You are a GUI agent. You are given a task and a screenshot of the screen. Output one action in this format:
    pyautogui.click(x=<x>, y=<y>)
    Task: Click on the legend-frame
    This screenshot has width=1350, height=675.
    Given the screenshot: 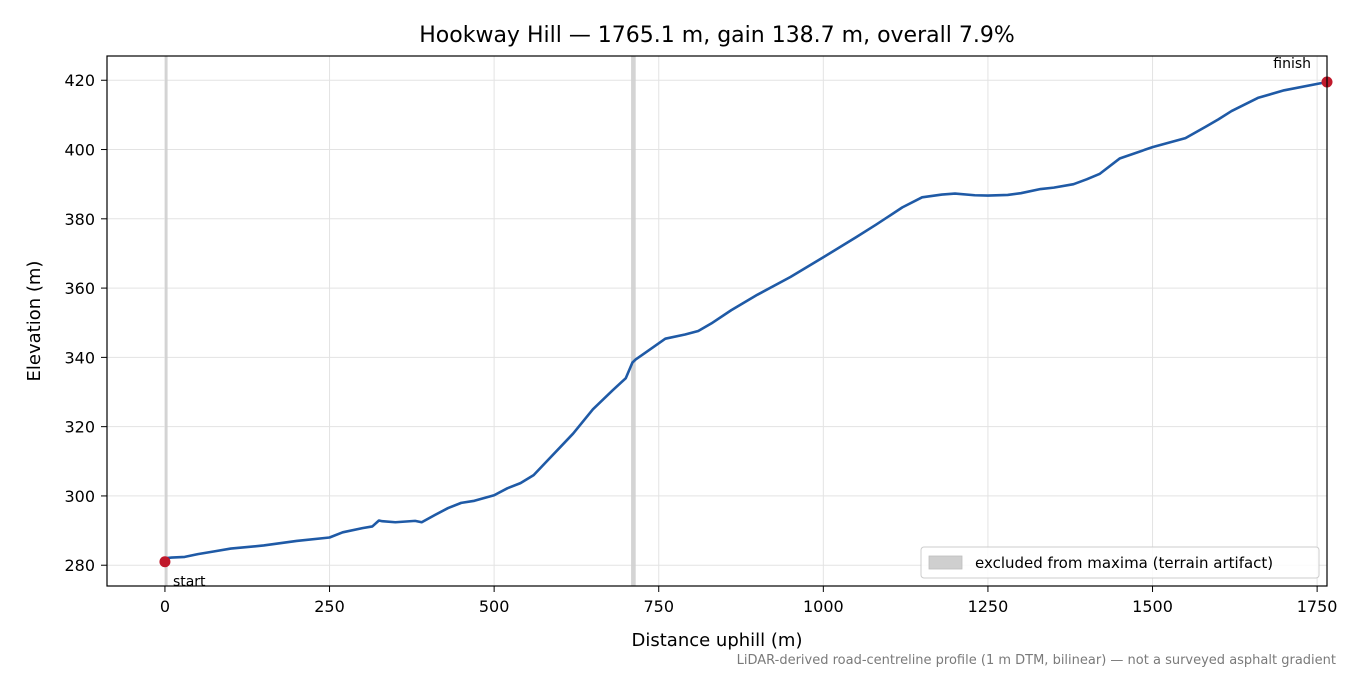 What is the action you would take?
    pyautogui.click(x=1120, y=562)
    